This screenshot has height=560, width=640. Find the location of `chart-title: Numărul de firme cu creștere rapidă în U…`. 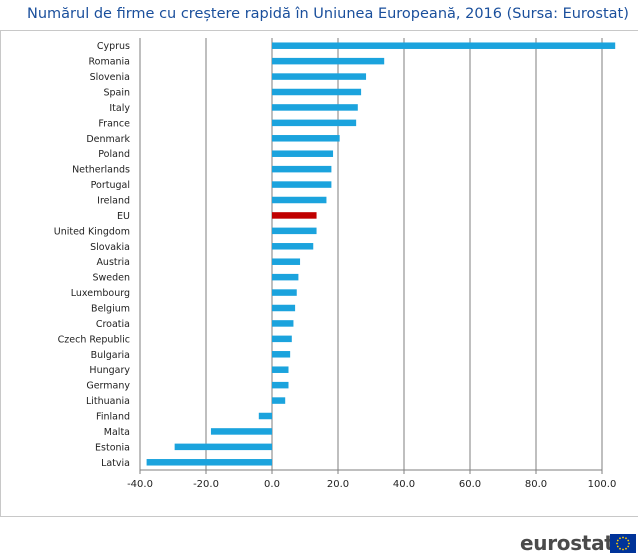

chart-title: Numărul de firme cu creștere rapidă în U… is located at coordinates (328, 14).